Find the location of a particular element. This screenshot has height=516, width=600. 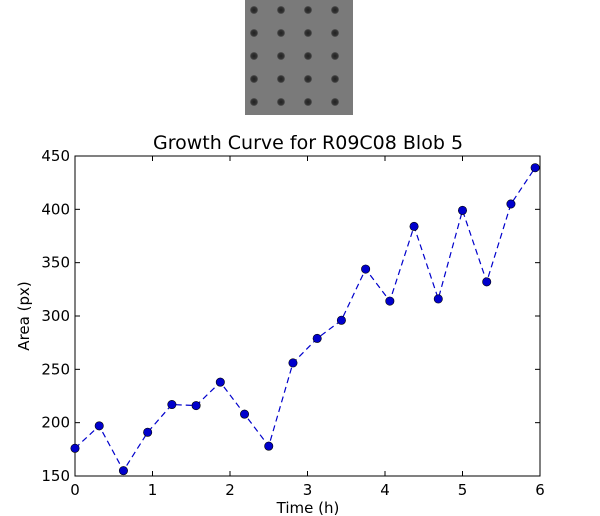

x-tick-label: 6 is located at coordinates (540, 490).